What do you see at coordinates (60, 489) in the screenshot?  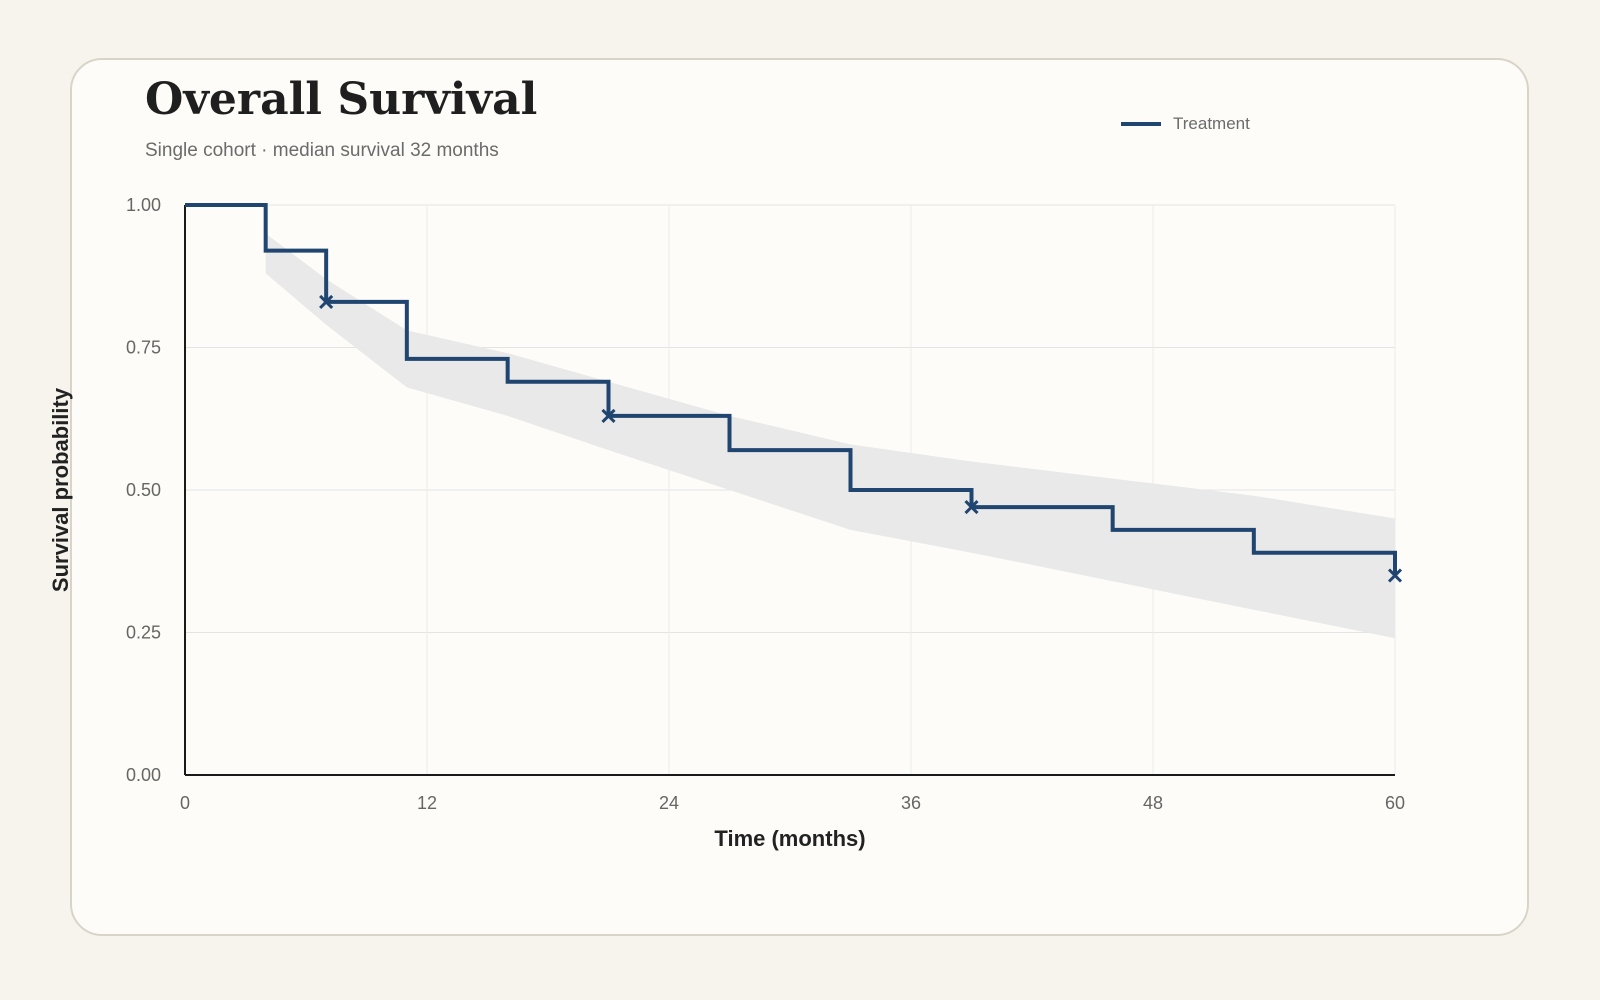 I see `y-axis-title: Survival probability` at bounding box center [60, 489].